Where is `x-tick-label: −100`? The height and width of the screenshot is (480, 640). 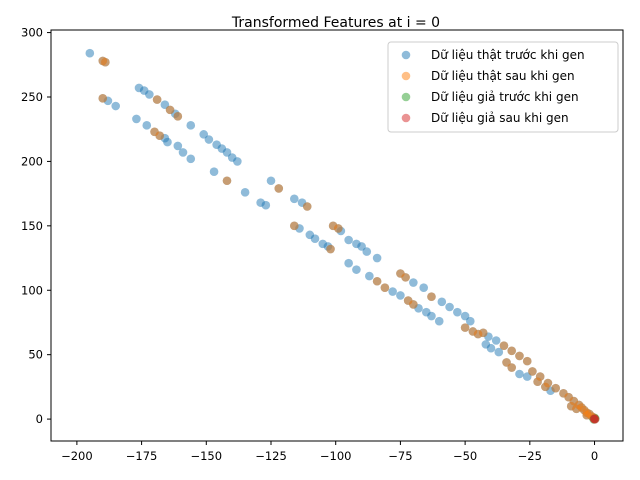
x-tick-label: −100 is located at coordinates (336, 456).